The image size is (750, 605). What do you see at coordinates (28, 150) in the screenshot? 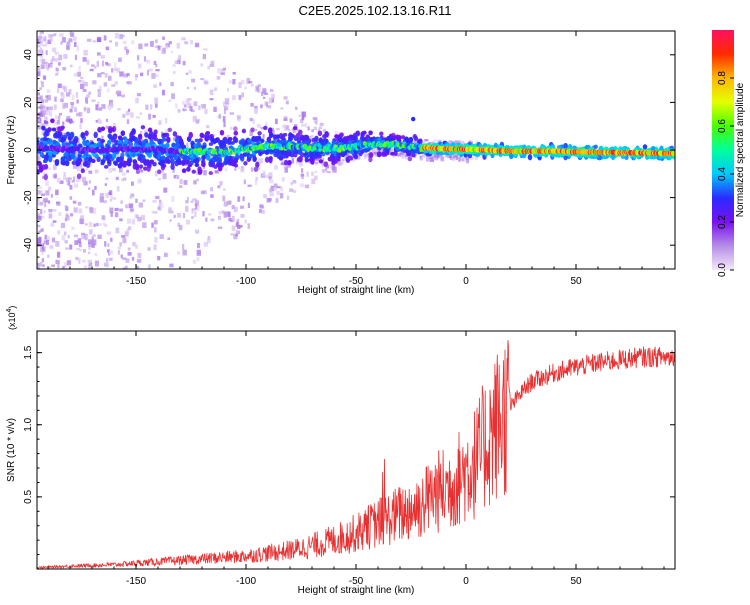
I see `y-tick-label: 0` at bounding box center [28, 150].